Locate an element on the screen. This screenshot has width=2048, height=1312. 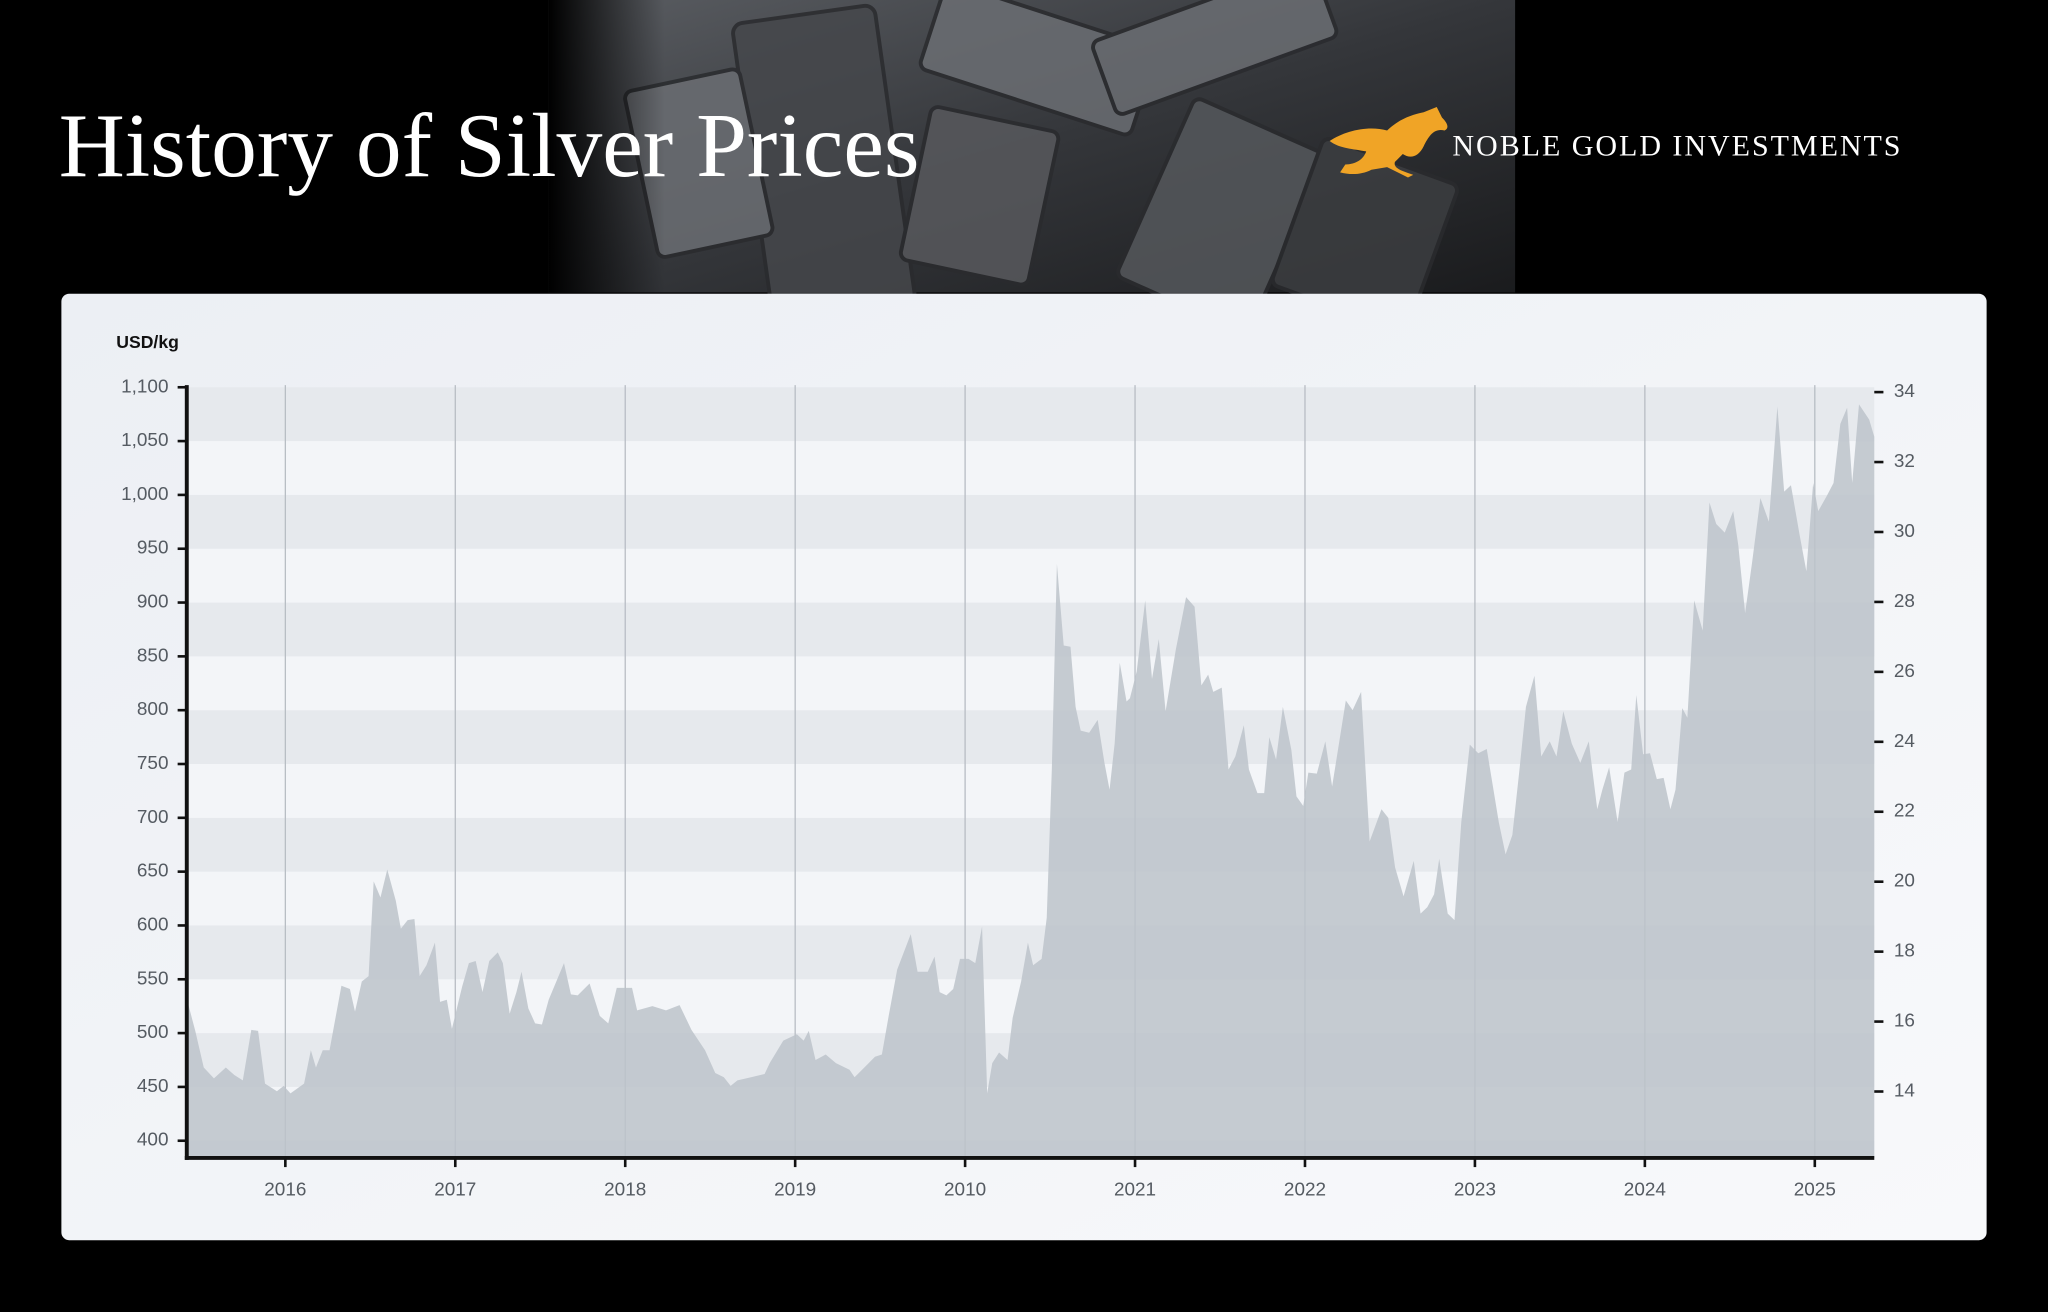
x-tick-label: 2016 is located at coordinates (285, 1190).